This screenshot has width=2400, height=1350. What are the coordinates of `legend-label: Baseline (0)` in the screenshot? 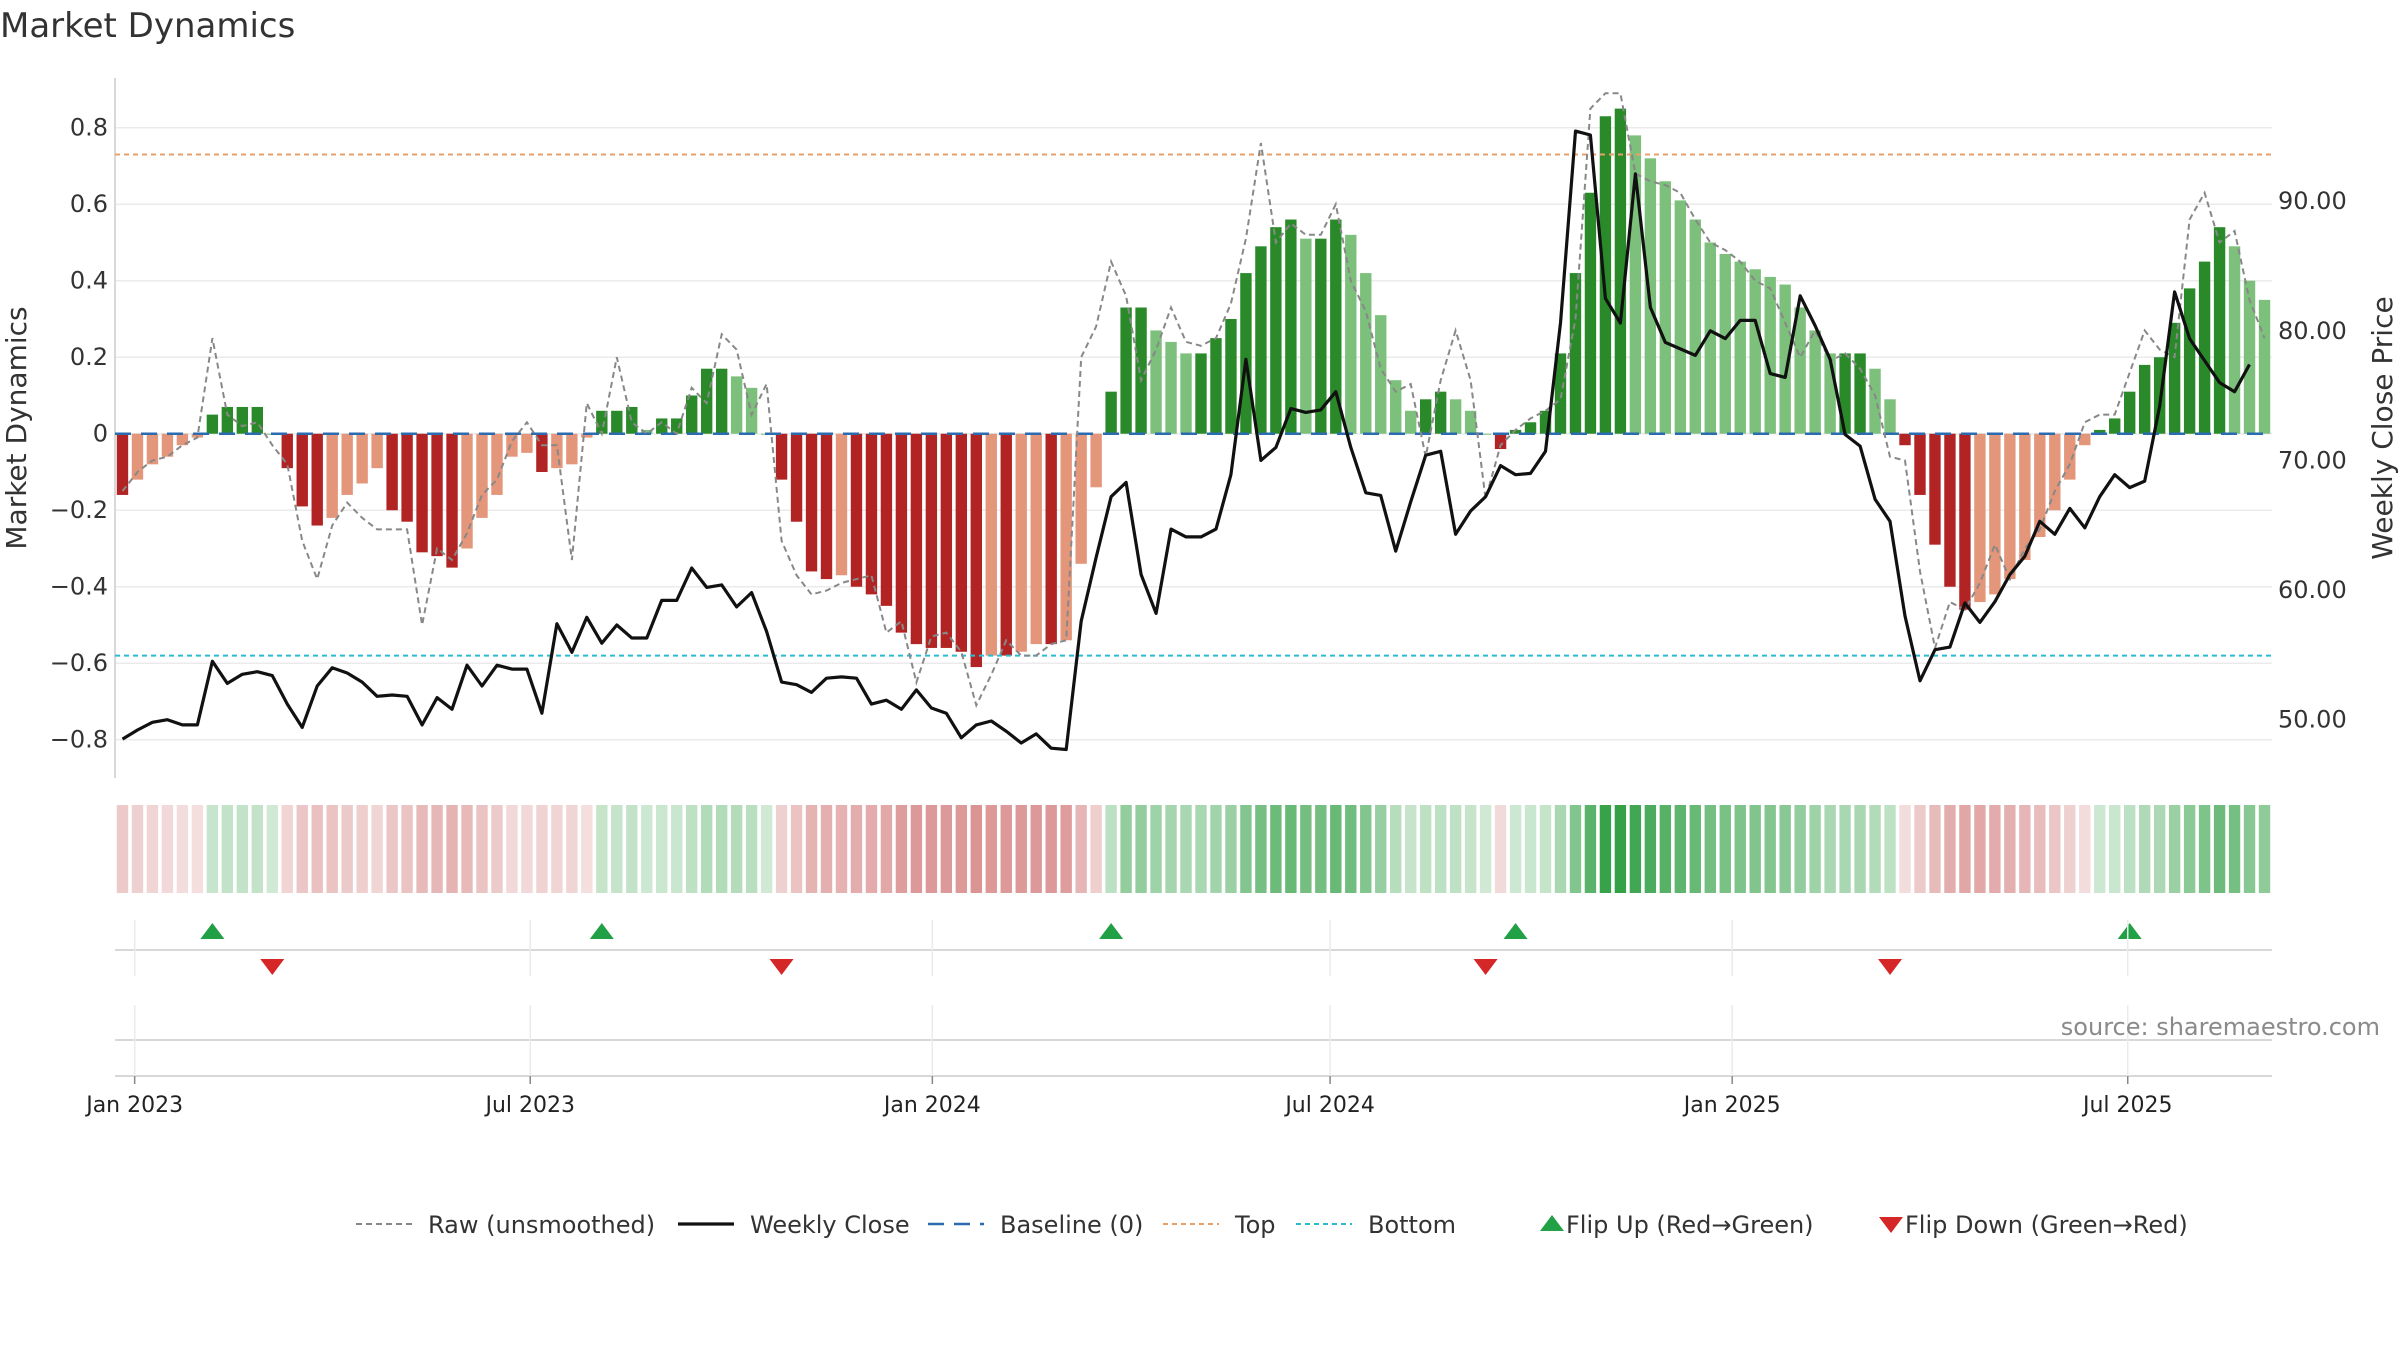 It's located at (1071, 1225).